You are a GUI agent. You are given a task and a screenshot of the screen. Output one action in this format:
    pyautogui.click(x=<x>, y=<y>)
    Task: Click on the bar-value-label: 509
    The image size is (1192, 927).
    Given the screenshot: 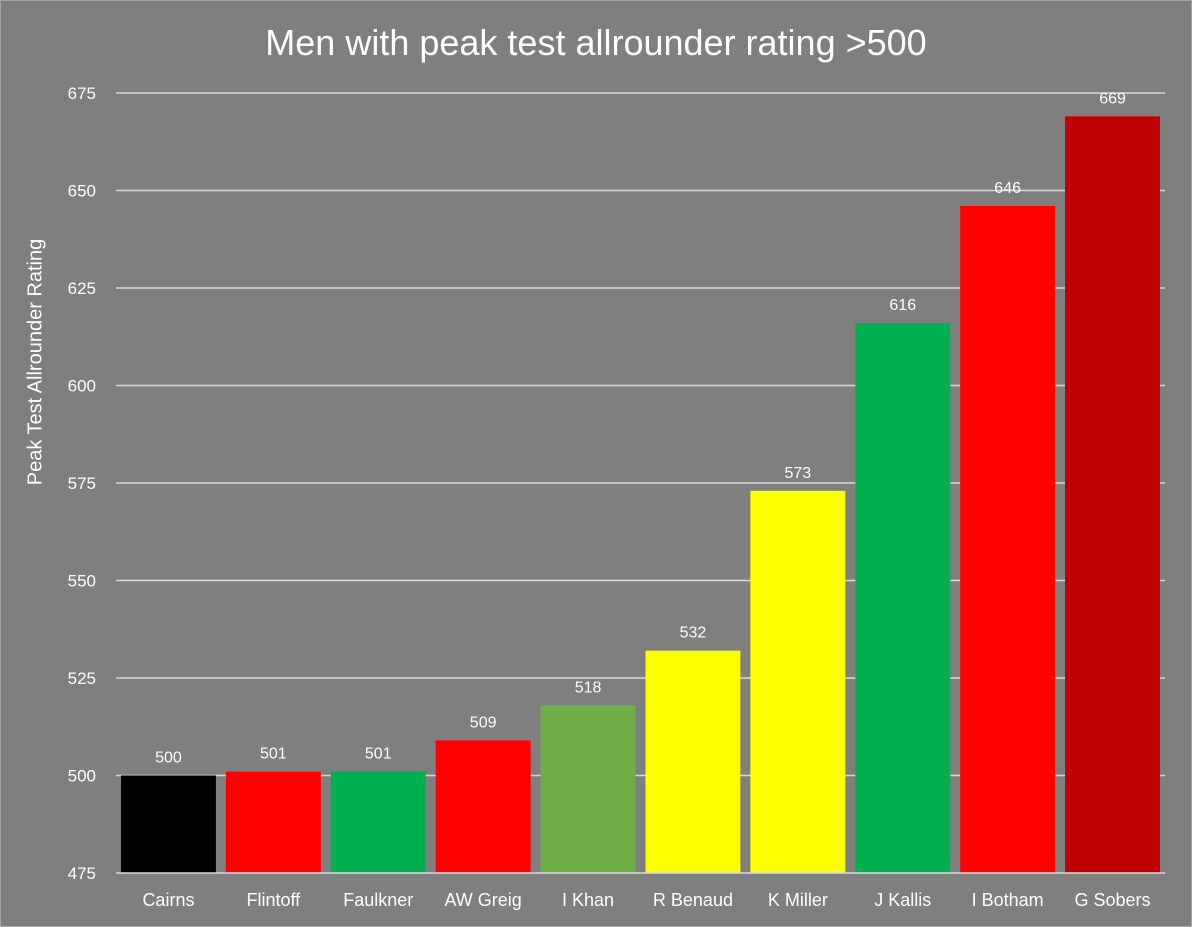 What is the action you would take?
    pyautogui.click(x=483, y=722)
    